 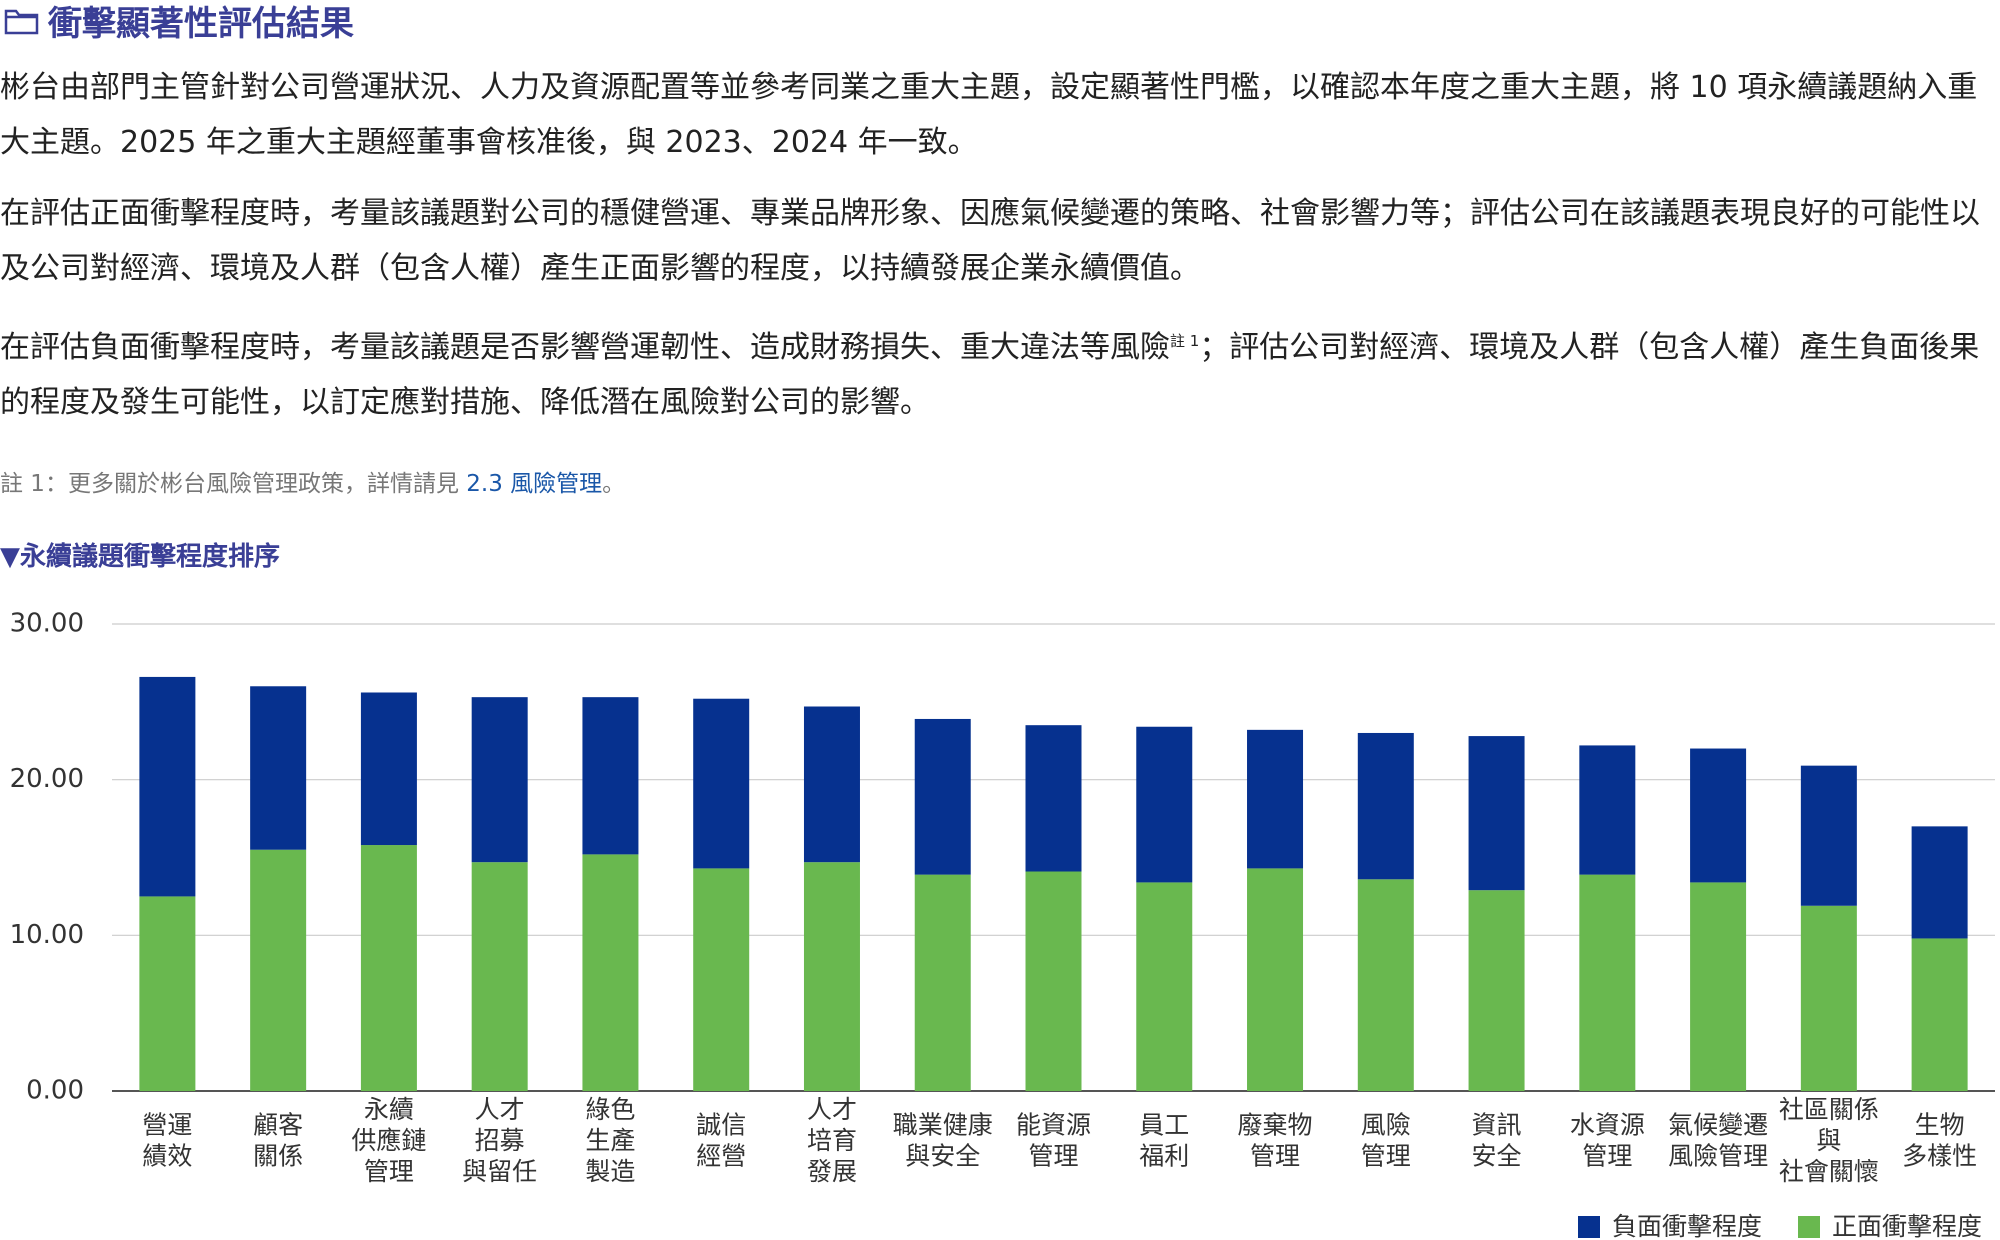 I want to click on x-tick-label: 廢棄物, so click(x=1275, y=1125).